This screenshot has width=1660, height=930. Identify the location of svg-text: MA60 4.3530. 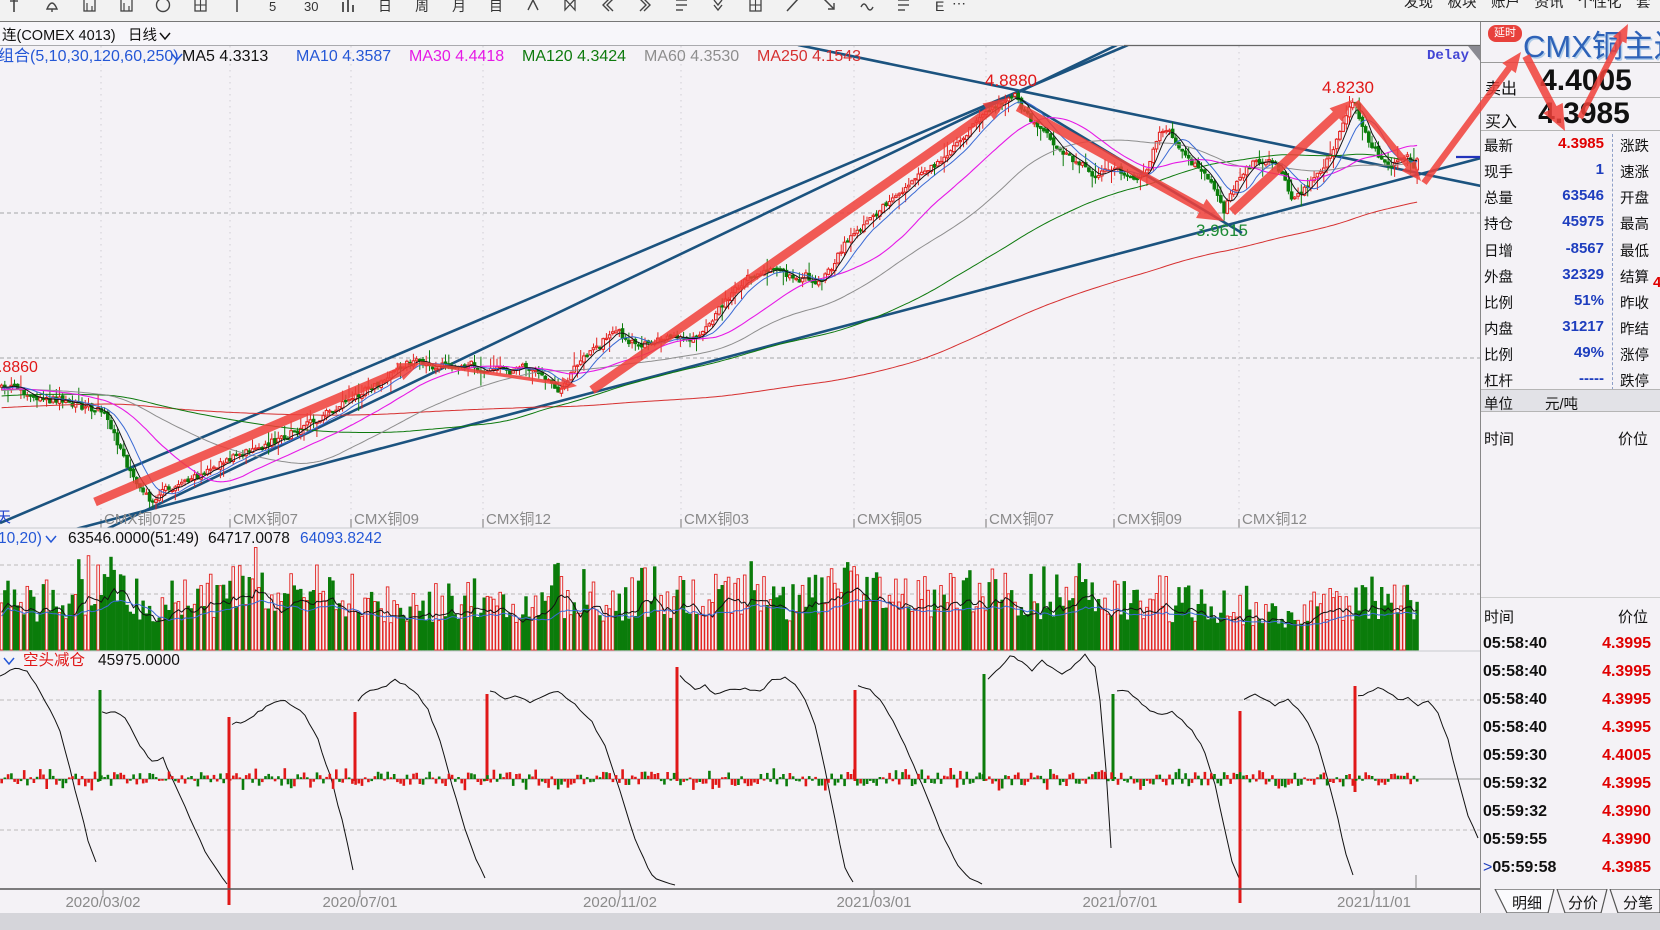
(691, 56).